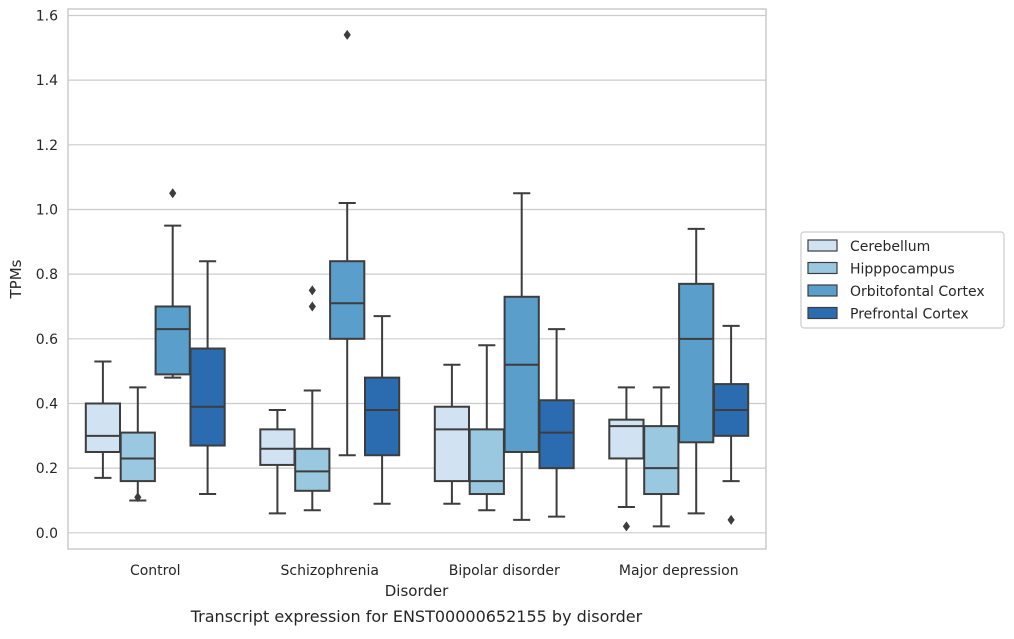 The image size is (1014, 639). I want to click on x-axis-label: Disorder, so click(417, 591).